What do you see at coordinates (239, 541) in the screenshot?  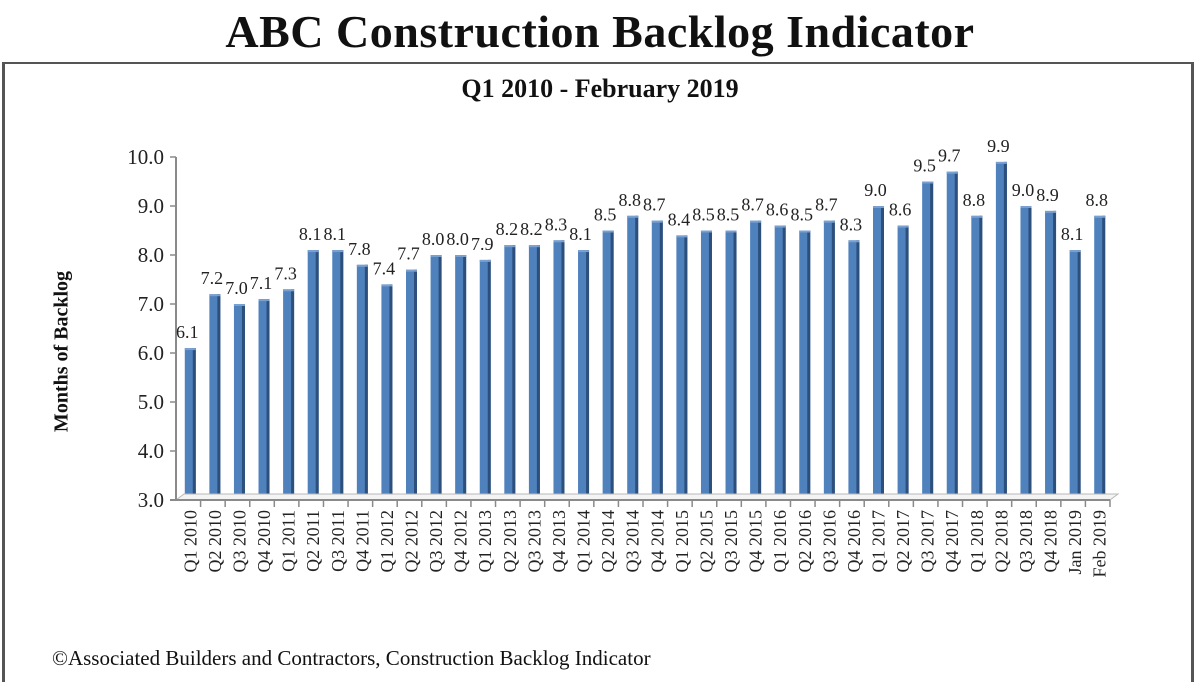 I see `x-tick-label: Q3 2010` at bounding box center [239, 541].